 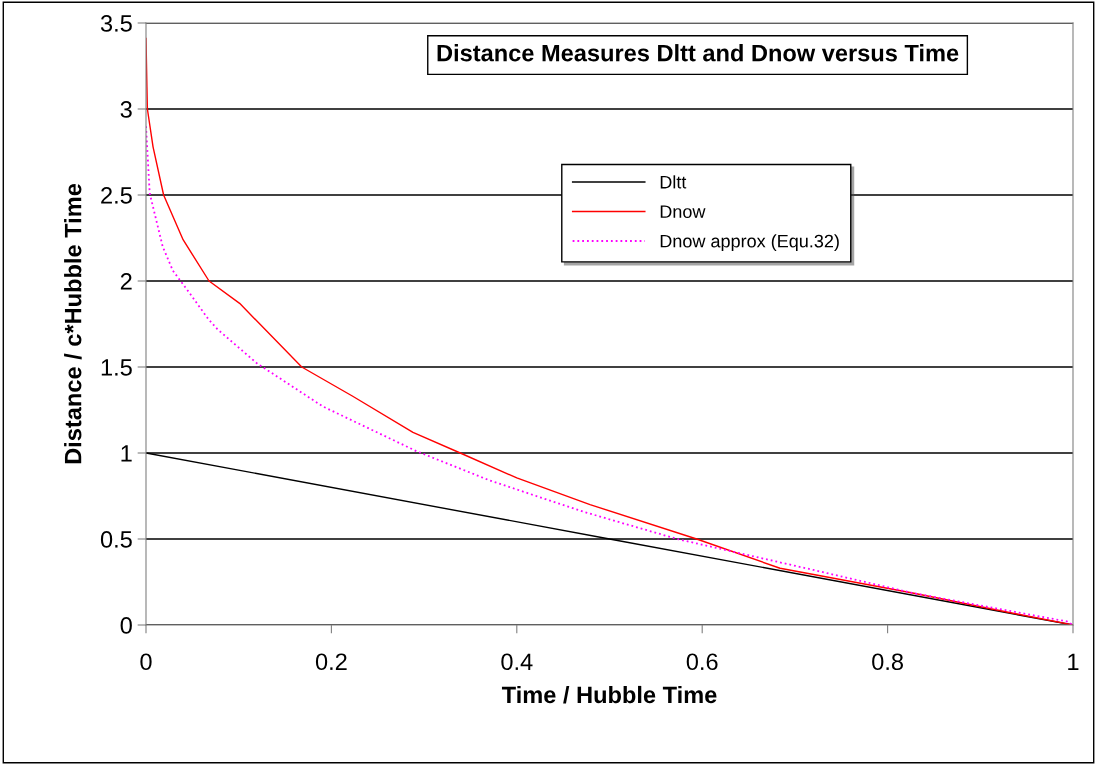 I want to click on y-tick-label: 1.5, so click(x=116, y=367).